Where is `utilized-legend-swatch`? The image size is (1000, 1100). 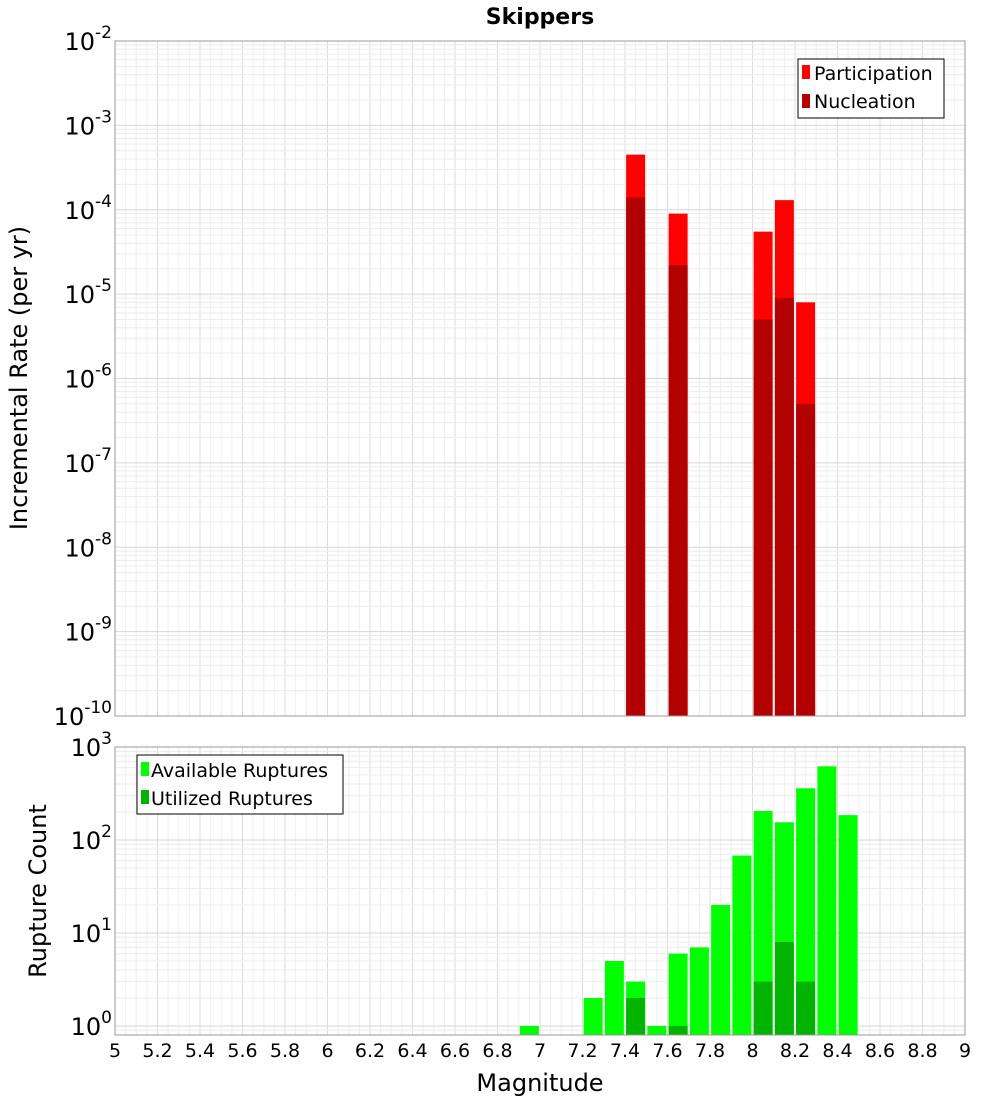
utilized-legend-swatch is located at coordinates (145, 797).